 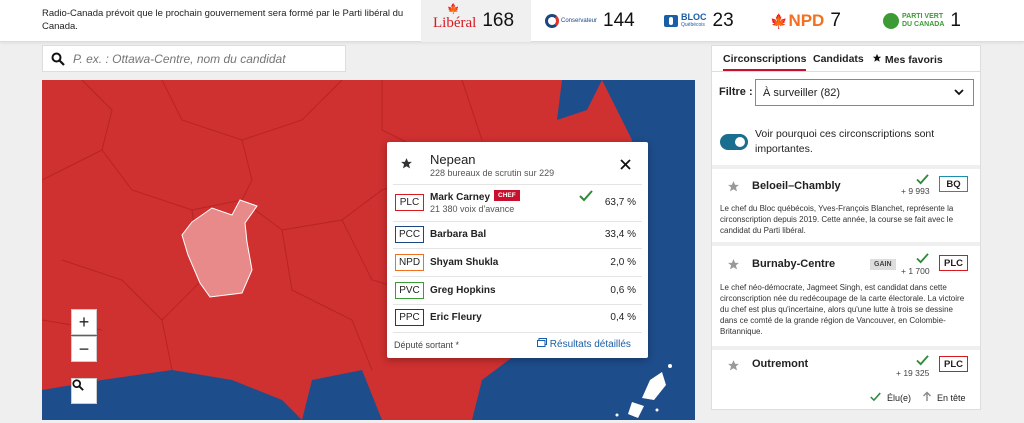 What do you see at coordinates (476, 21) in the screenshot?
I see `tally-liberal: 🍁 Libéral 168` at bounding box center [476, 21].